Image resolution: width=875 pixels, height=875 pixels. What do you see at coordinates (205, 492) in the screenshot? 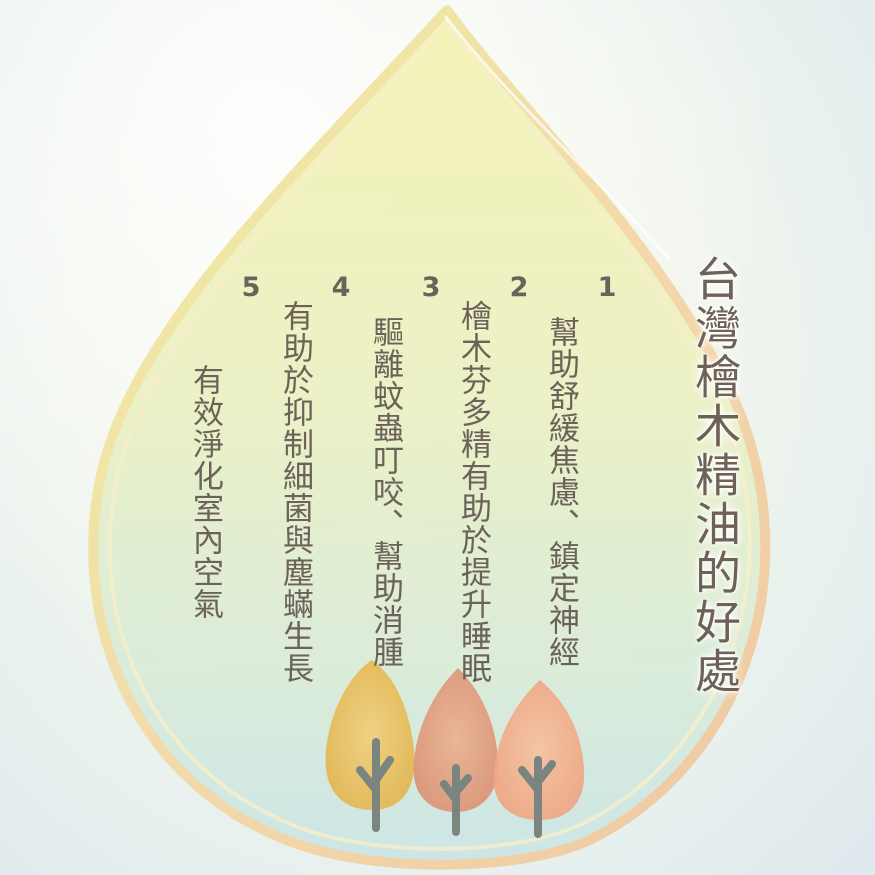
I see `benefit-text: 有效淨化室內空氣` at bounding box center [205, 492].